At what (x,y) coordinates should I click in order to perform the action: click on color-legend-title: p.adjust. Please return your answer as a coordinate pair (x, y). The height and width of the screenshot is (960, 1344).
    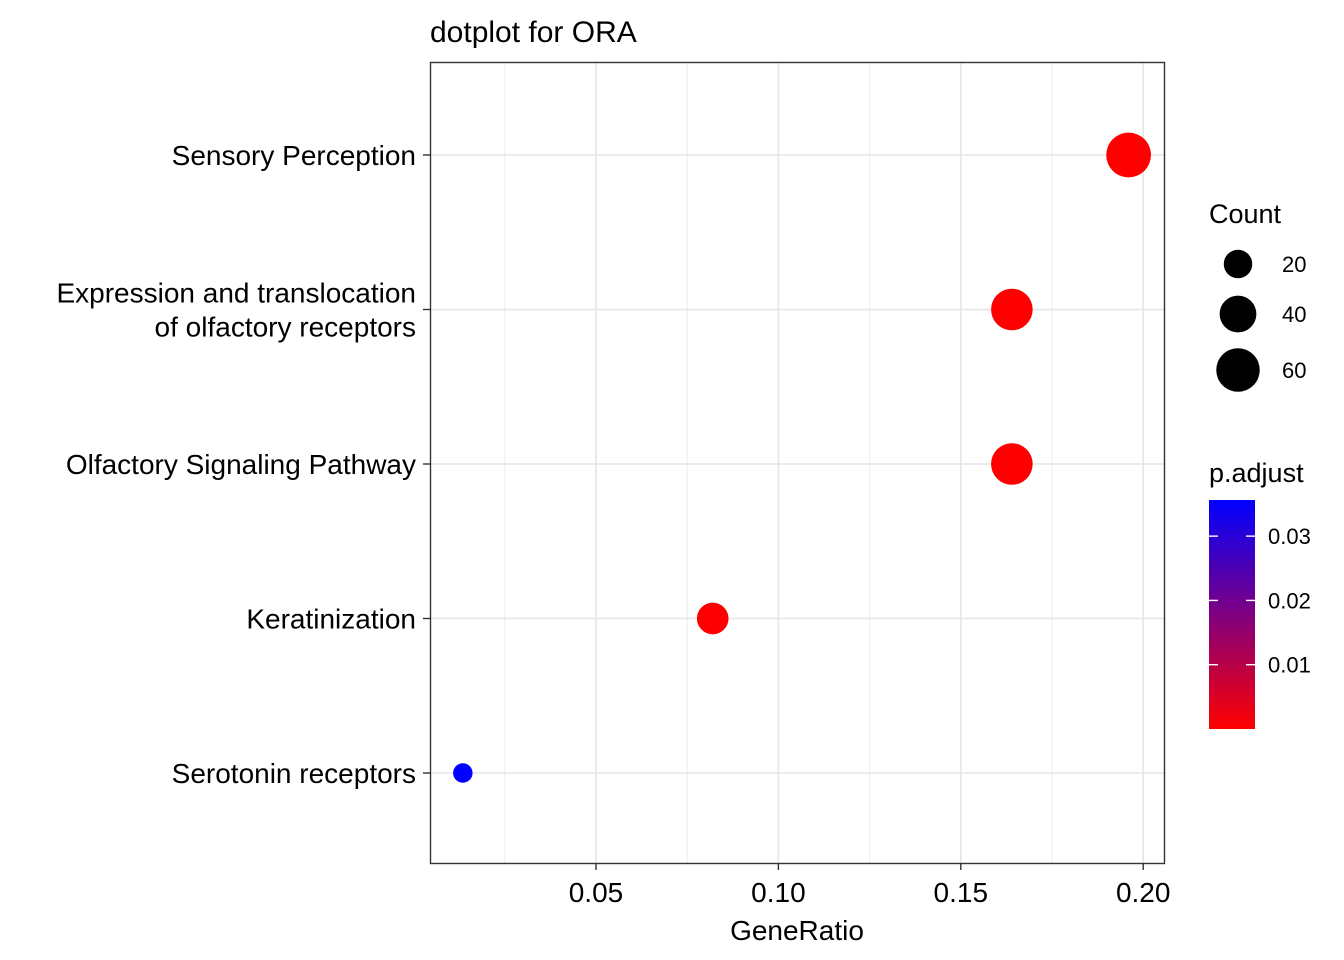
    Looking at the image, I should click on (1256, 473).